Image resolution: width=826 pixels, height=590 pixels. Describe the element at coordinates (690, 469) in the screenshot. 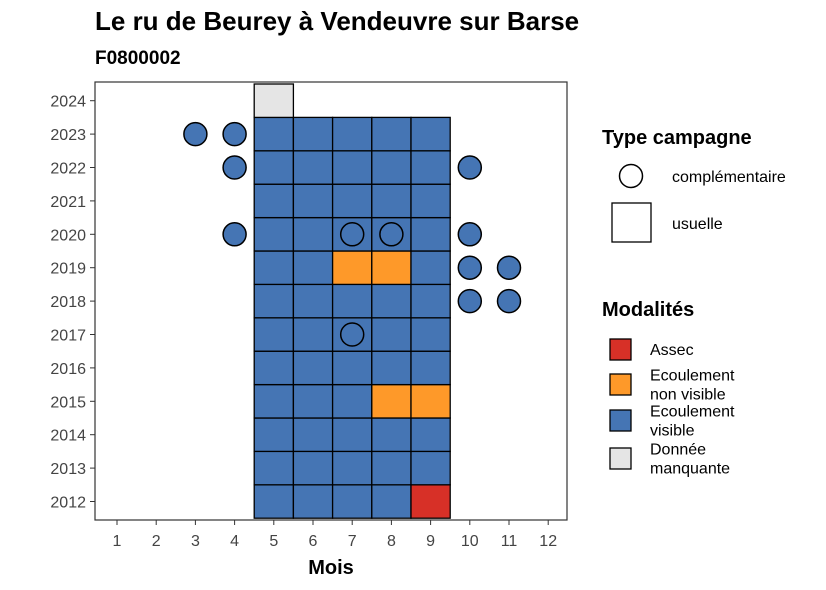

I see `legend-label-4: manquante` at that location.